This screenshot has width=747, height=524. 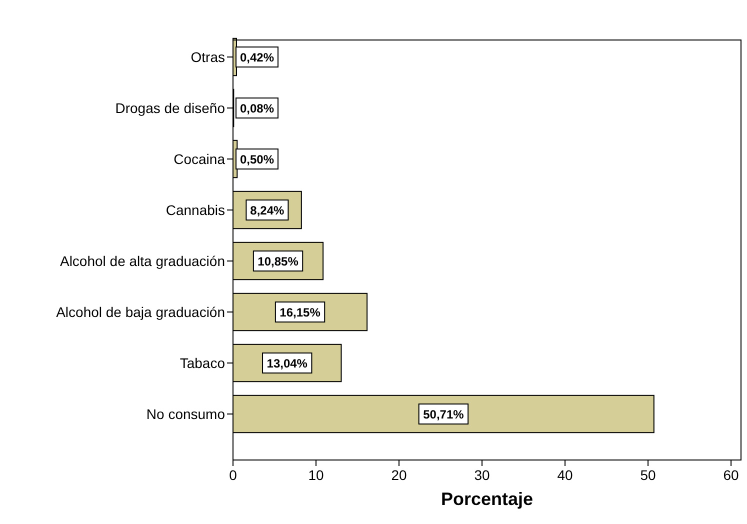 I want to click on data-label: 16,15%, so click(x=300, y=313).